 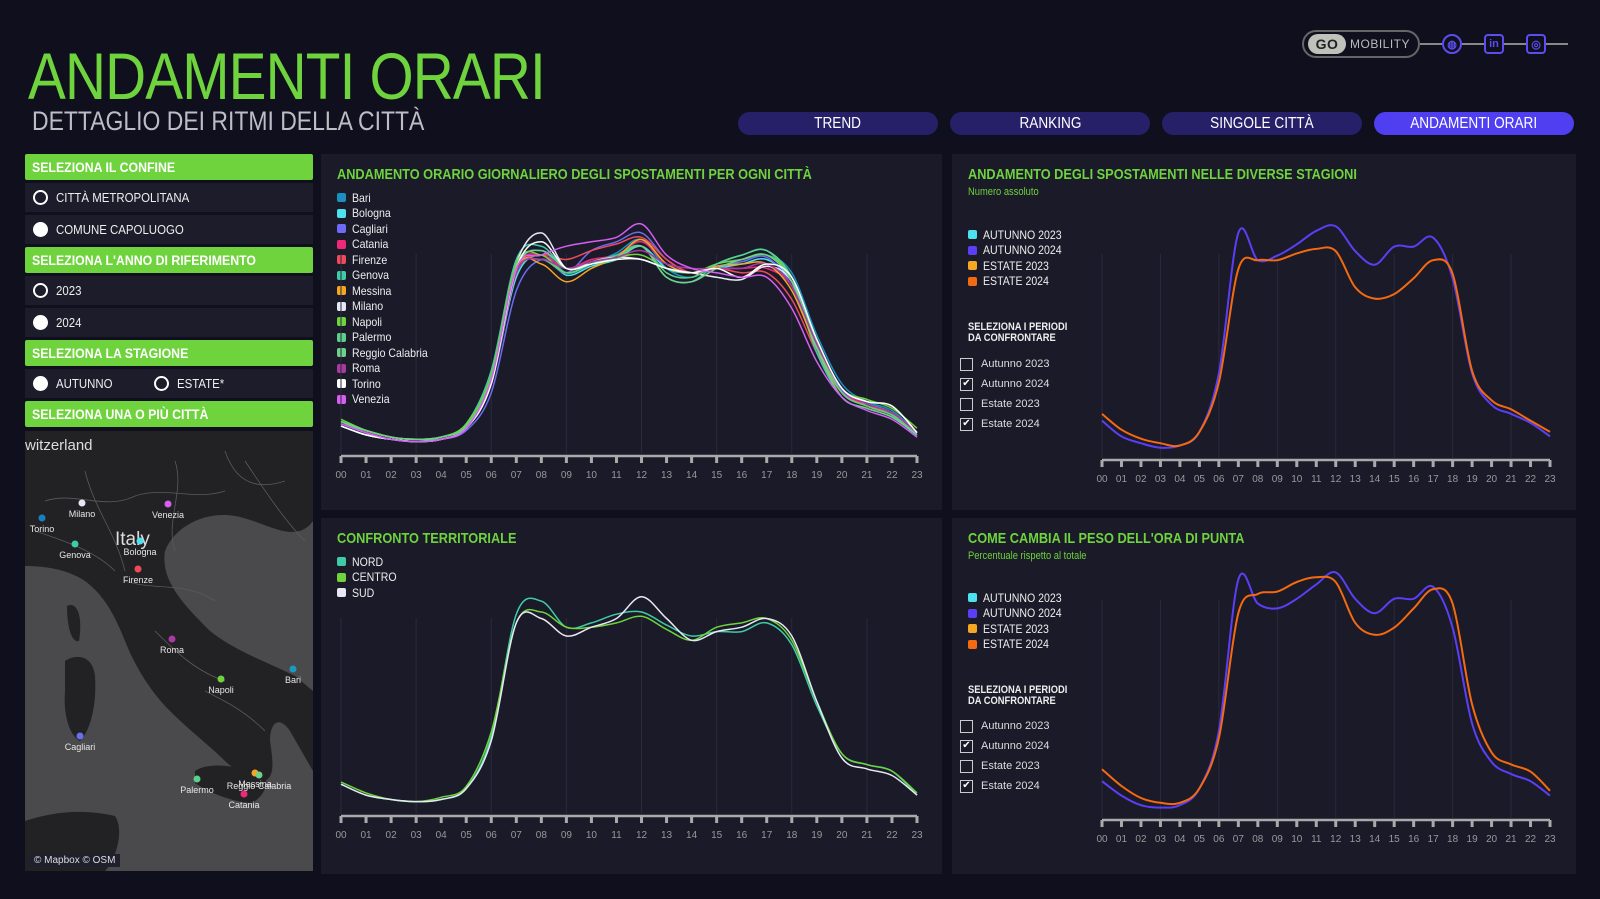 I want to click on series-line-milano, so click(x=629, y=337).